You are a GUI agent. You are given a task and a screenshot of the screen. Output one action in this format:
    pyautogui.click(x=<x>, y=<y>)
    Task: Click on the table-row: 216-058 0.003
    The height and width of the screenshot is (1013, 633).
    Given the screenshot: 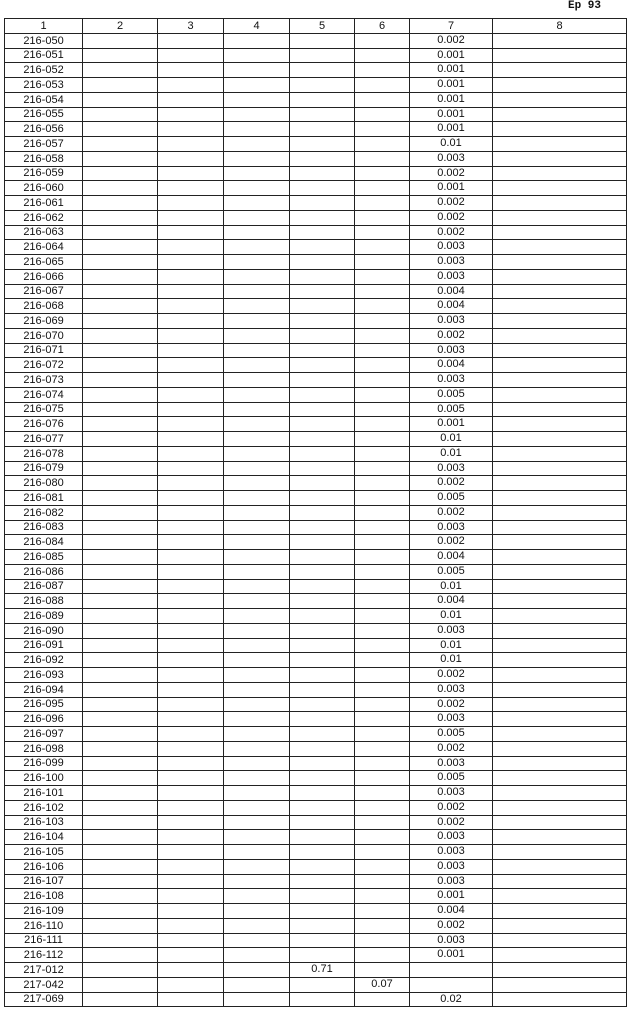 What is the action you would take?
    pyautogui.click(x=315, y=158)
    